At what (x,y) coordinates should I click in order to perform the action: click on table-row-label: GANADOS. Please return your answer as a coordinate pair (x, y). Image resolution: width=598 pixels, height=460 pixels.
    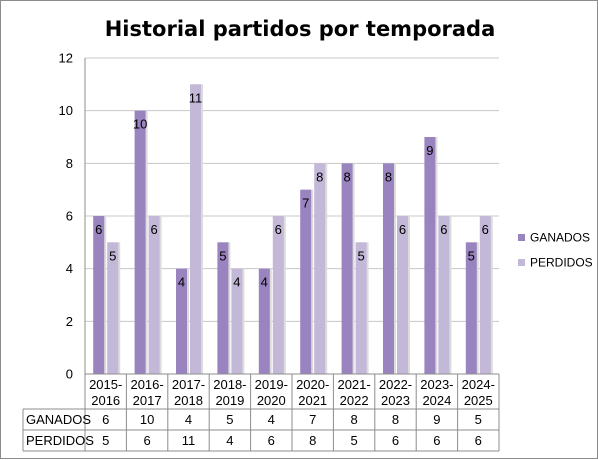
    Looking at the image, I should click on (58, 419).